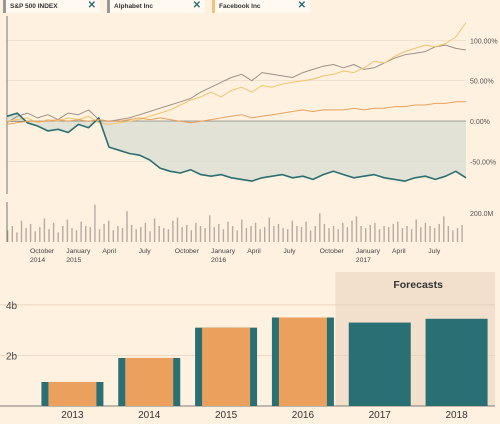  Describe the element at coordinates (482, 214) in the screenshot. I see `volume-tick-label: 200.0M` at that location.